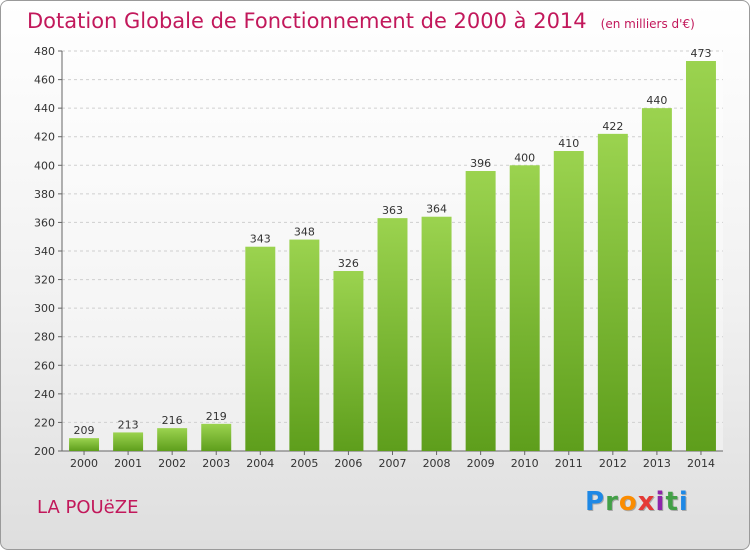 The width and height of the screenshot is (750, 550). I want to click on y-tick-label: 420, so click(44, 137).